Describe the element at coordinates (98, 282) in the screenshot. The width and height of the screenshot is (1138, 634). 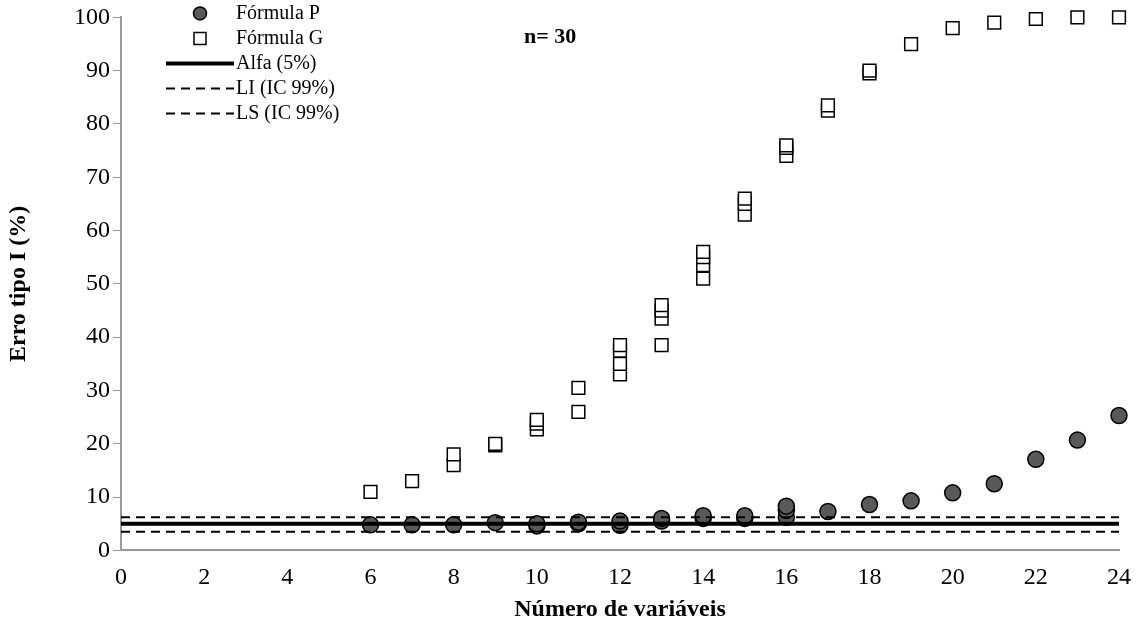
I see `y-tick-label: 50` at that location.